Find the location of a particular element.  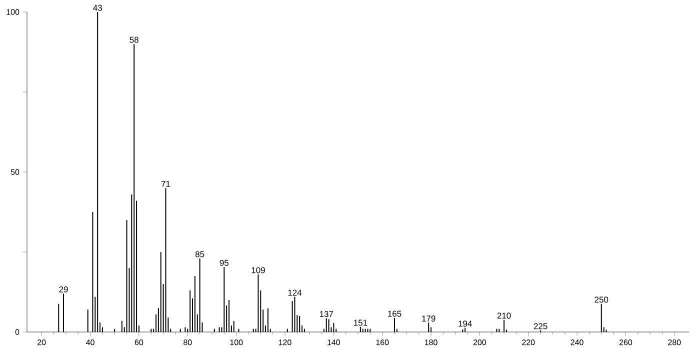

annotation: 124 is located at coordinates (295, 293).